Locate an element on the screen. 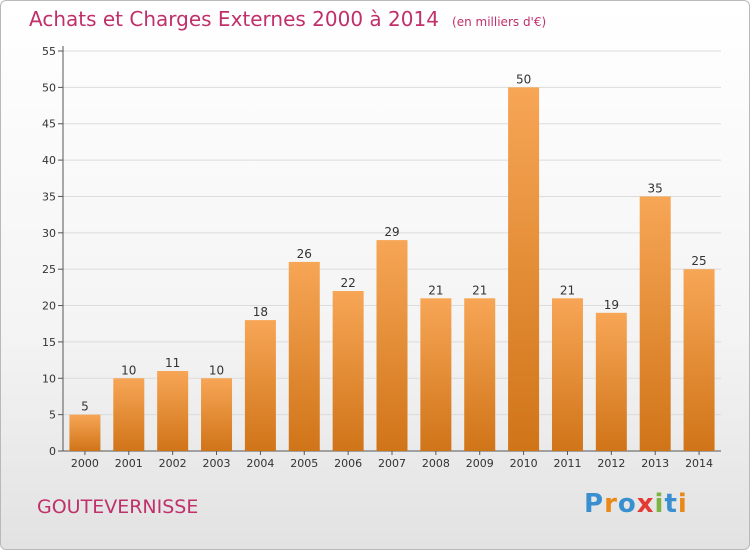 The width and height of the screenshot is (750, 550). chart-unit: (en milliers d'€) is located at coordinates (499, 22).